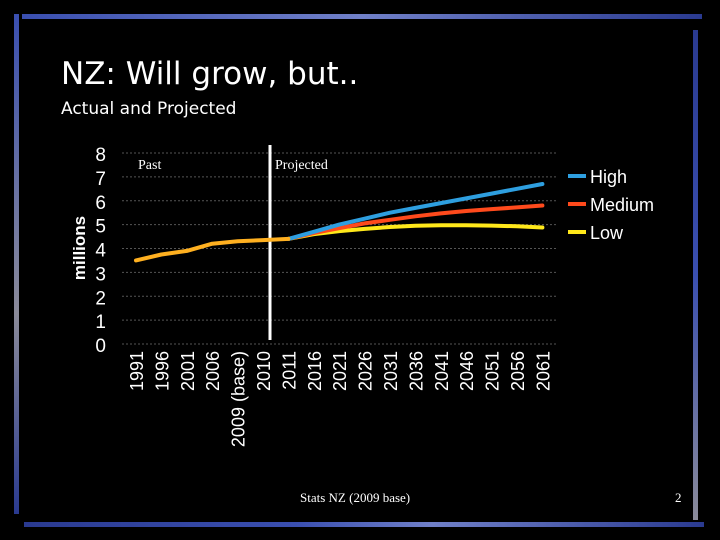 The width and height of the screenshot is (720, 540). I want to click on page-number: 2, so click(678, 497).